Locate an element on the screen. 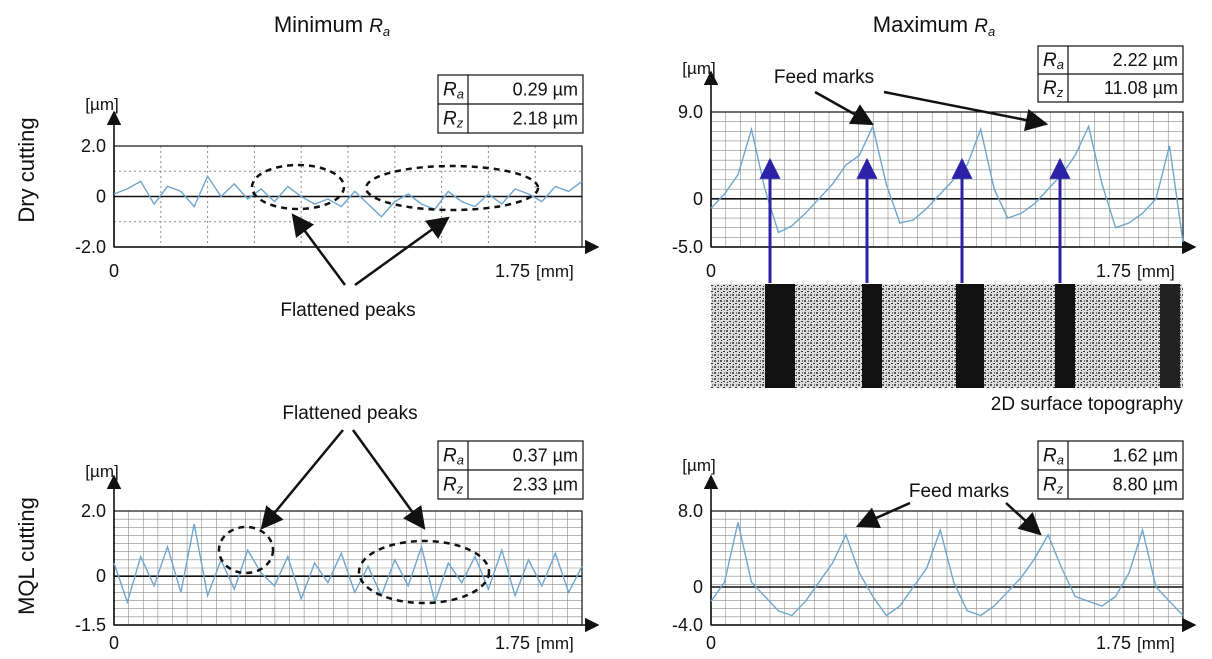 The image size is (1212, 659). ra-value: 1.62 µm is located at coordinates (1145, 456).